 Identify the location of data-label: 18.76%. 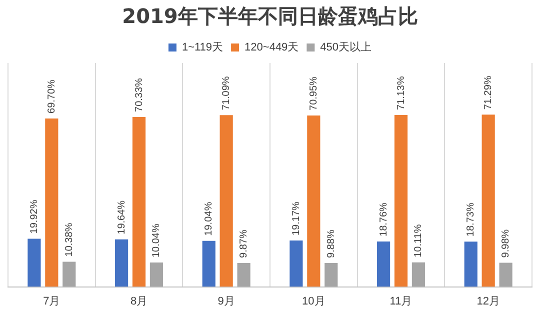
(384, 219).